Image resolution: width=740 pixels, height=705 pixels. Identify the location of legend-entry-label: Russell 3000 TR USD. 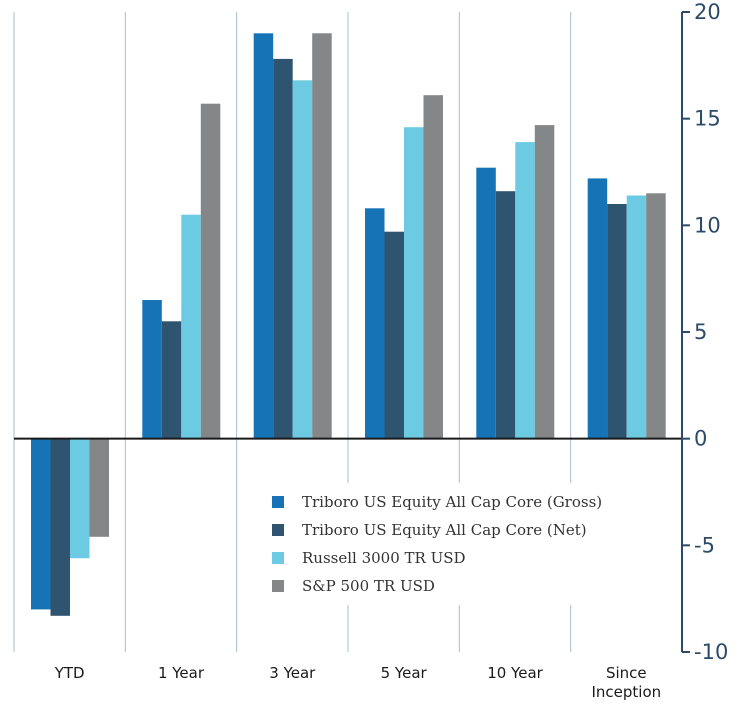
(384, 558).